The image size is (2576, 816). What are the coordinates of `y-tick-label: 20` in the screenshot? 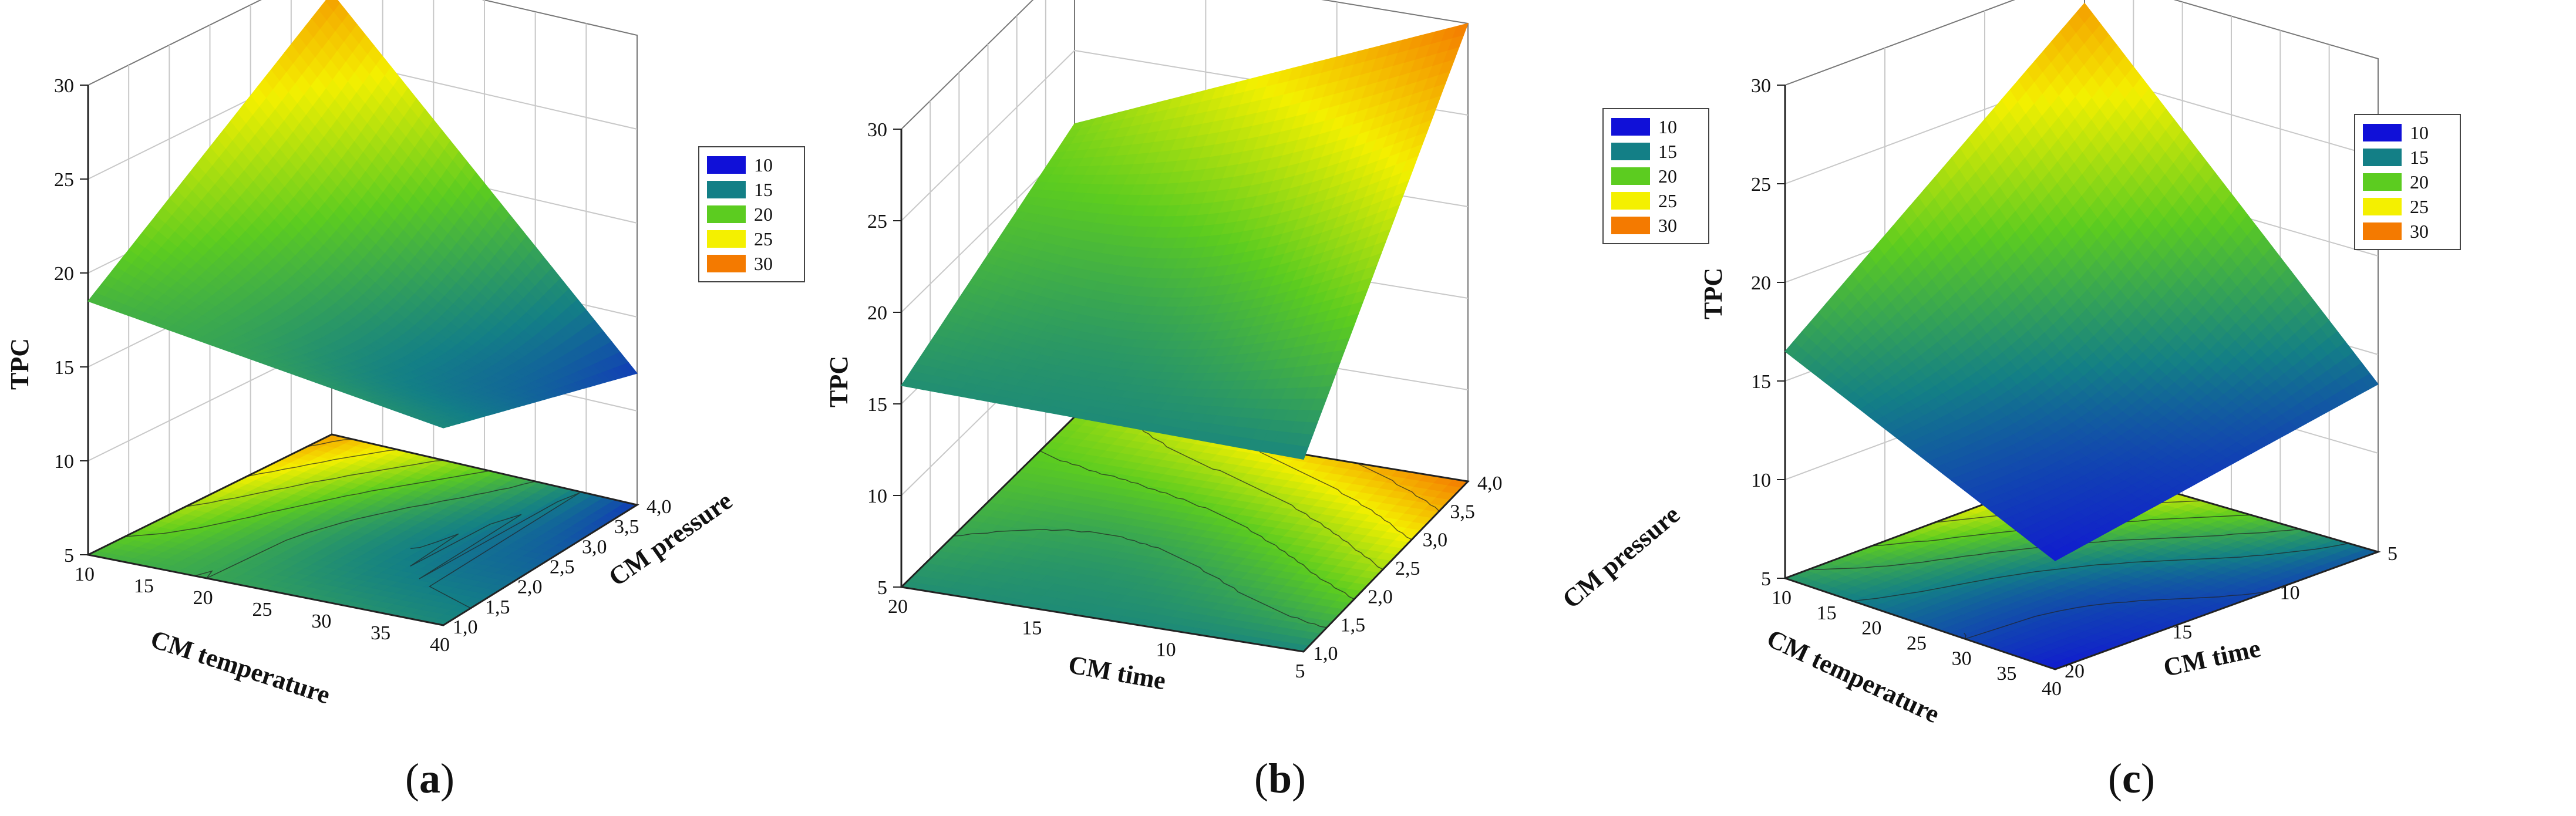 It's located at (2075, 671).